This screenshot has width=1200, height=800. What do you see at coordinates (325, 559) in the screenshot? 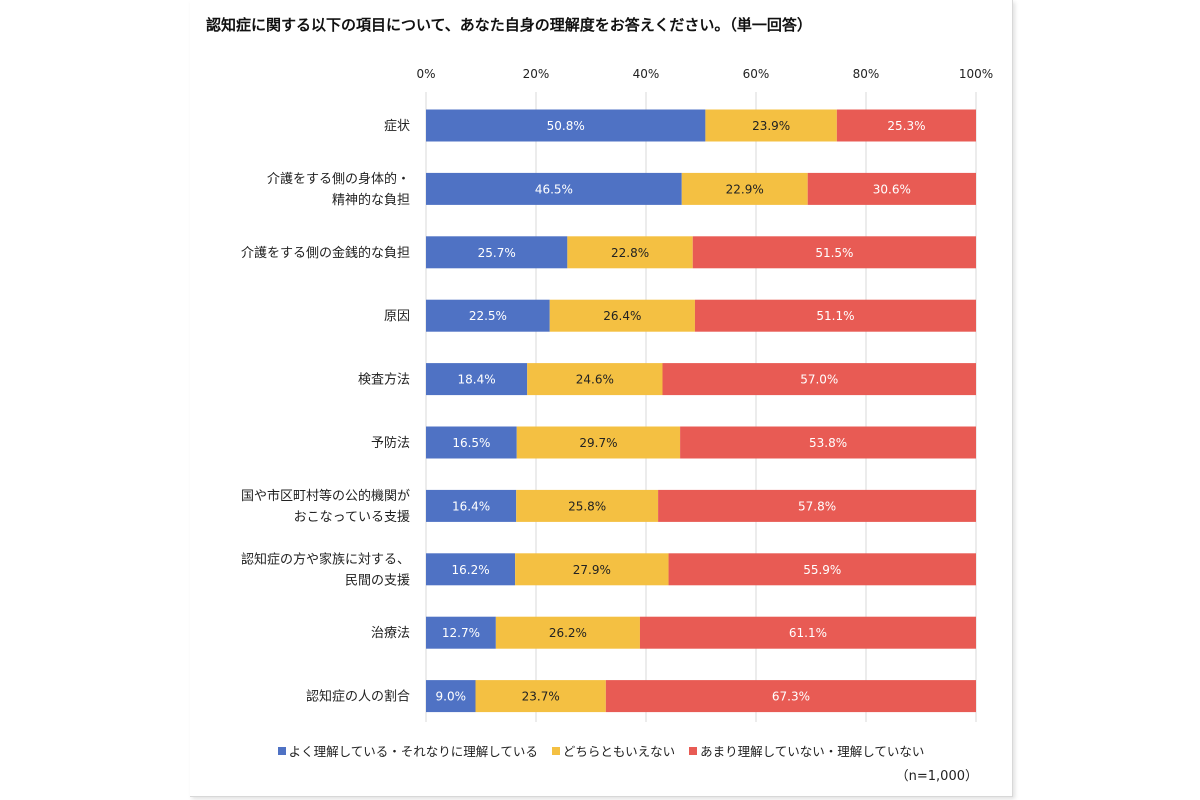
I see `category-label: 認知症の方や家族に対する、` at bounding box center [325, 559].